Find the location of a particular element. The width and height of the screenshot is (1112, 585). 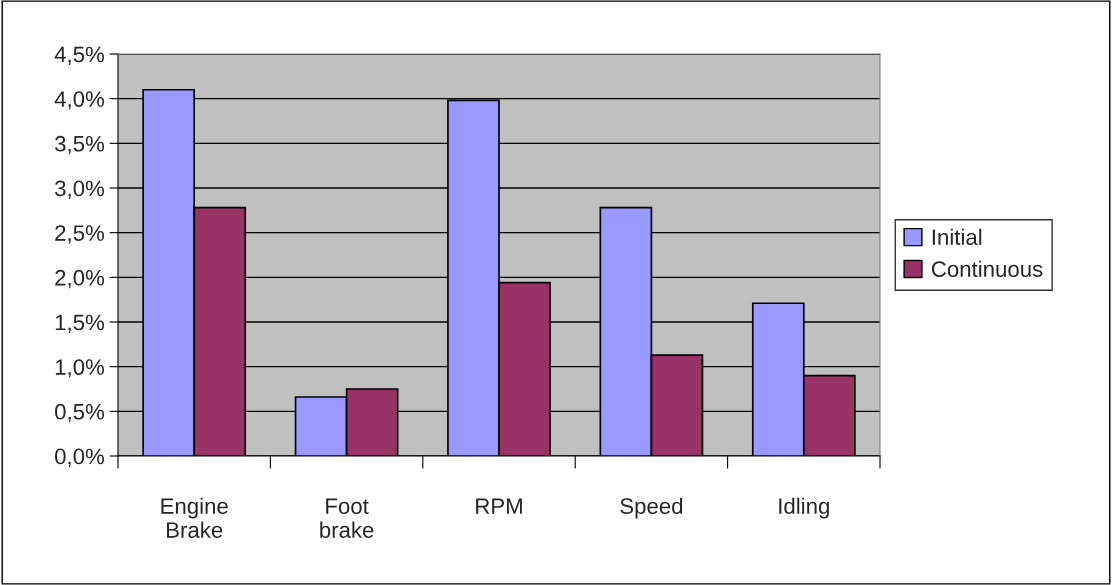

x-tick-label: Idling is located at coordinates (804, 508).